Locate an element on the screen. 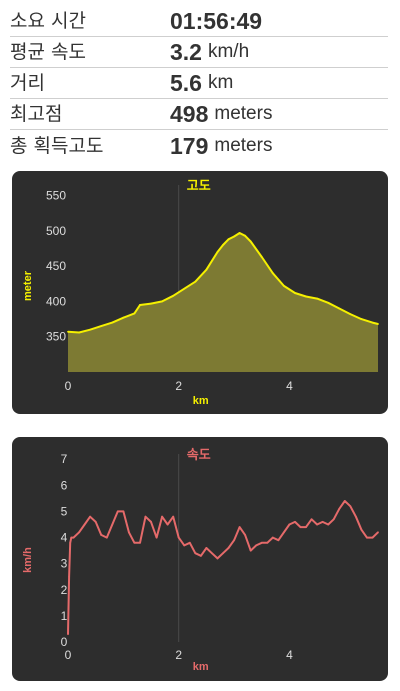 This screenshot has height=691, width=400. altitude-y-tick-label: 550 is located at coordinates (56, 196).